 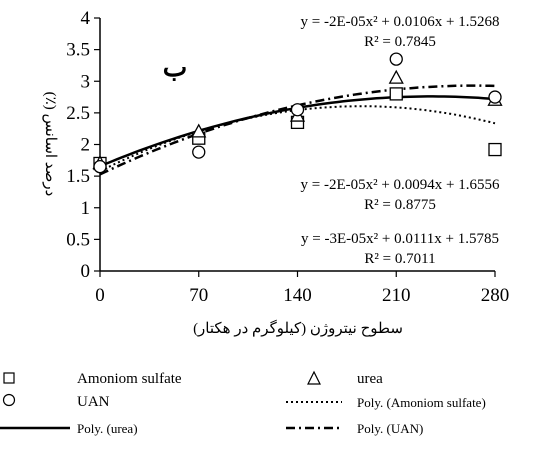 What do you see at coordinates (78, 239) in the screenshot?
I see `y-tick-label: 0.5` at bounding box center [78, 239].